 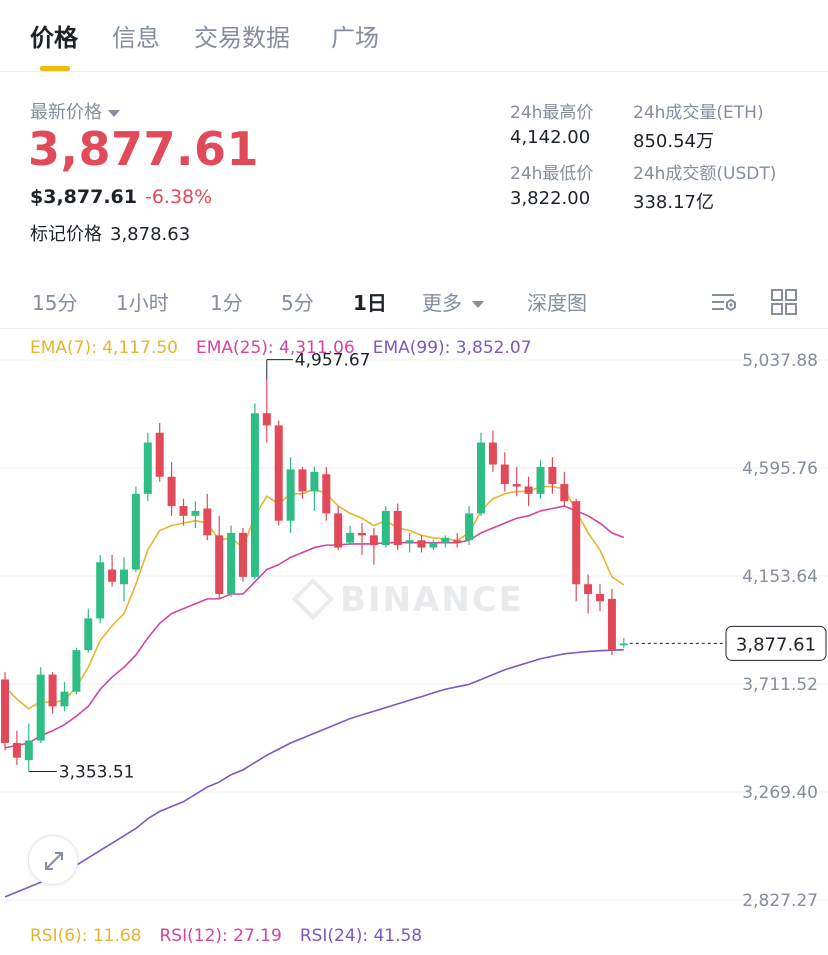 I want to click on top-tabs: 价格 信息 交易数据 广场, so click(x=414, y=36).